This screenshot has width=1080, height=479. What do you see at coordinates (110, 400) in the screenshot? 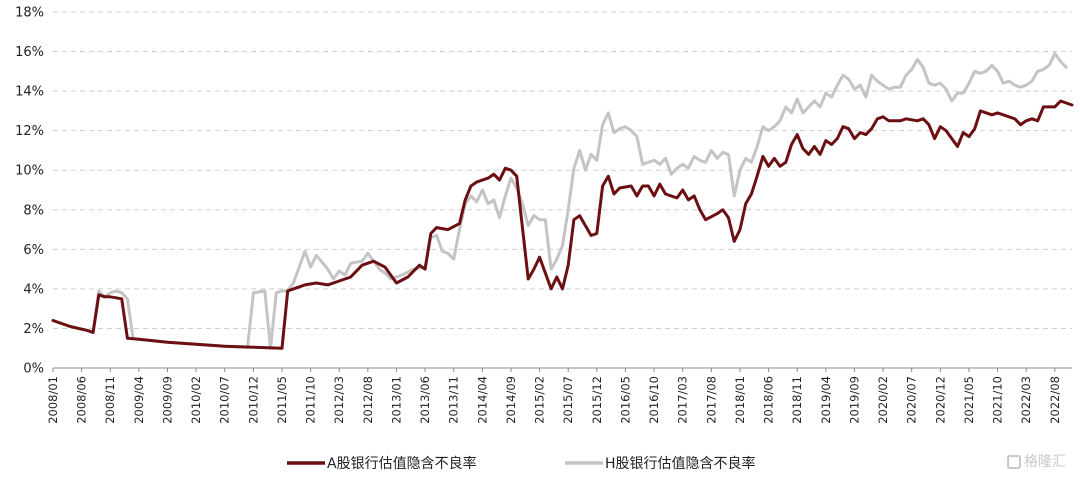
I see `x-tick-label: 2008/11` at bounding box center [110, 400].